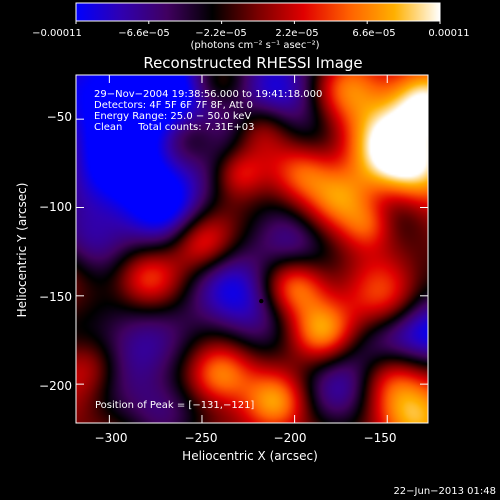  What do you see at coordinates (373, 33) in the screenshot?
I see `colorbar-tick-label: 6.6e−05` at bounding box center [373, 33].